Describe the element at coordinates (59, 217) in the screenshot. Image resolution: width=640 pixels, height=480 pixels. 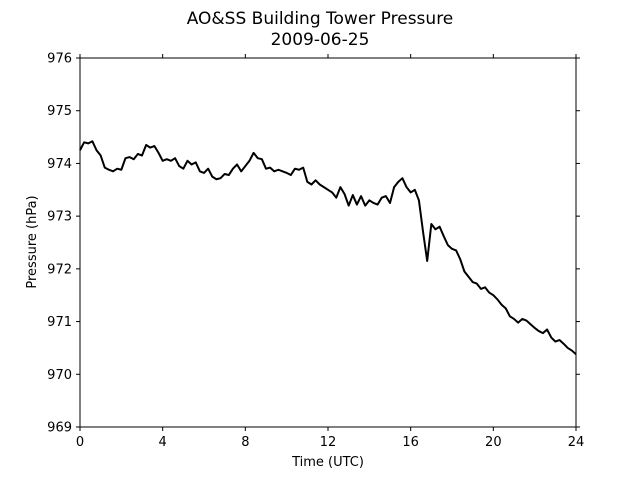
I see `y-tick-label: 973` at that location.